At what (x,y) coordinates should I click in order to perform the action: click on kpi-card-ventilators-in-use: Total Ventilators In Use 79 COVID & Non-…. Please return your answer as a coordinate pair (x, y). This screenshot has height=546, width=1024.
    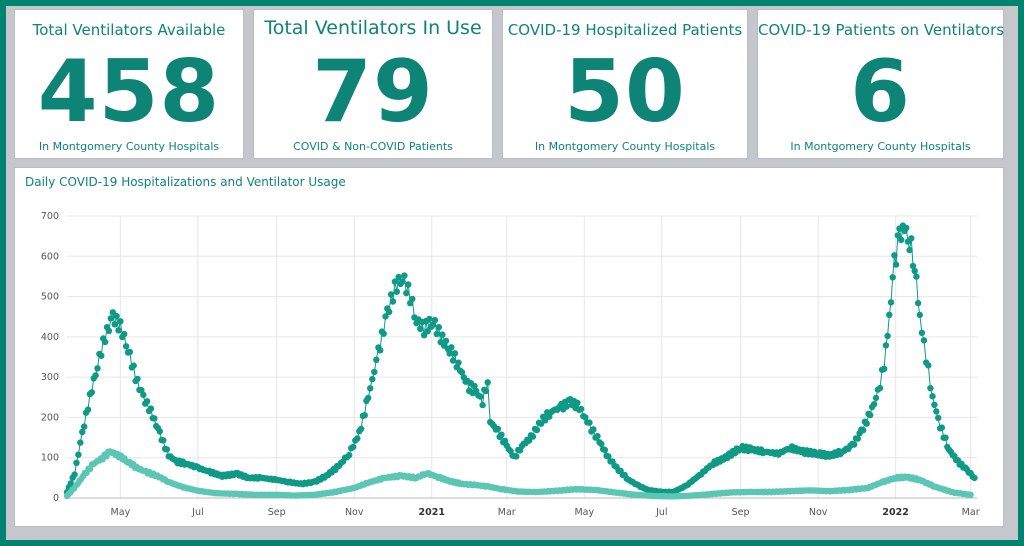
    Looking at the image, I should click on (373, 84).